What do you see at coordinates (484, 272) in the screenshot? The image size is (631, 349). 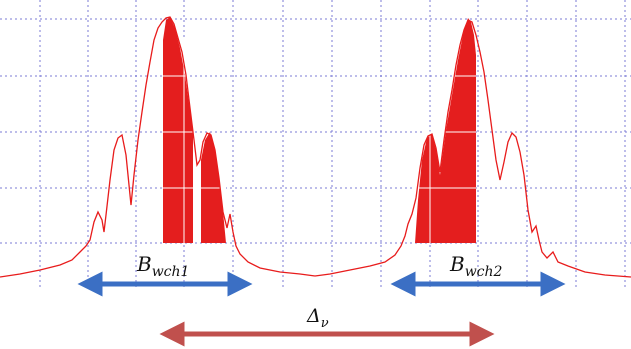 I see `bw2-sub: wch2` at bounding box center [484, 272].